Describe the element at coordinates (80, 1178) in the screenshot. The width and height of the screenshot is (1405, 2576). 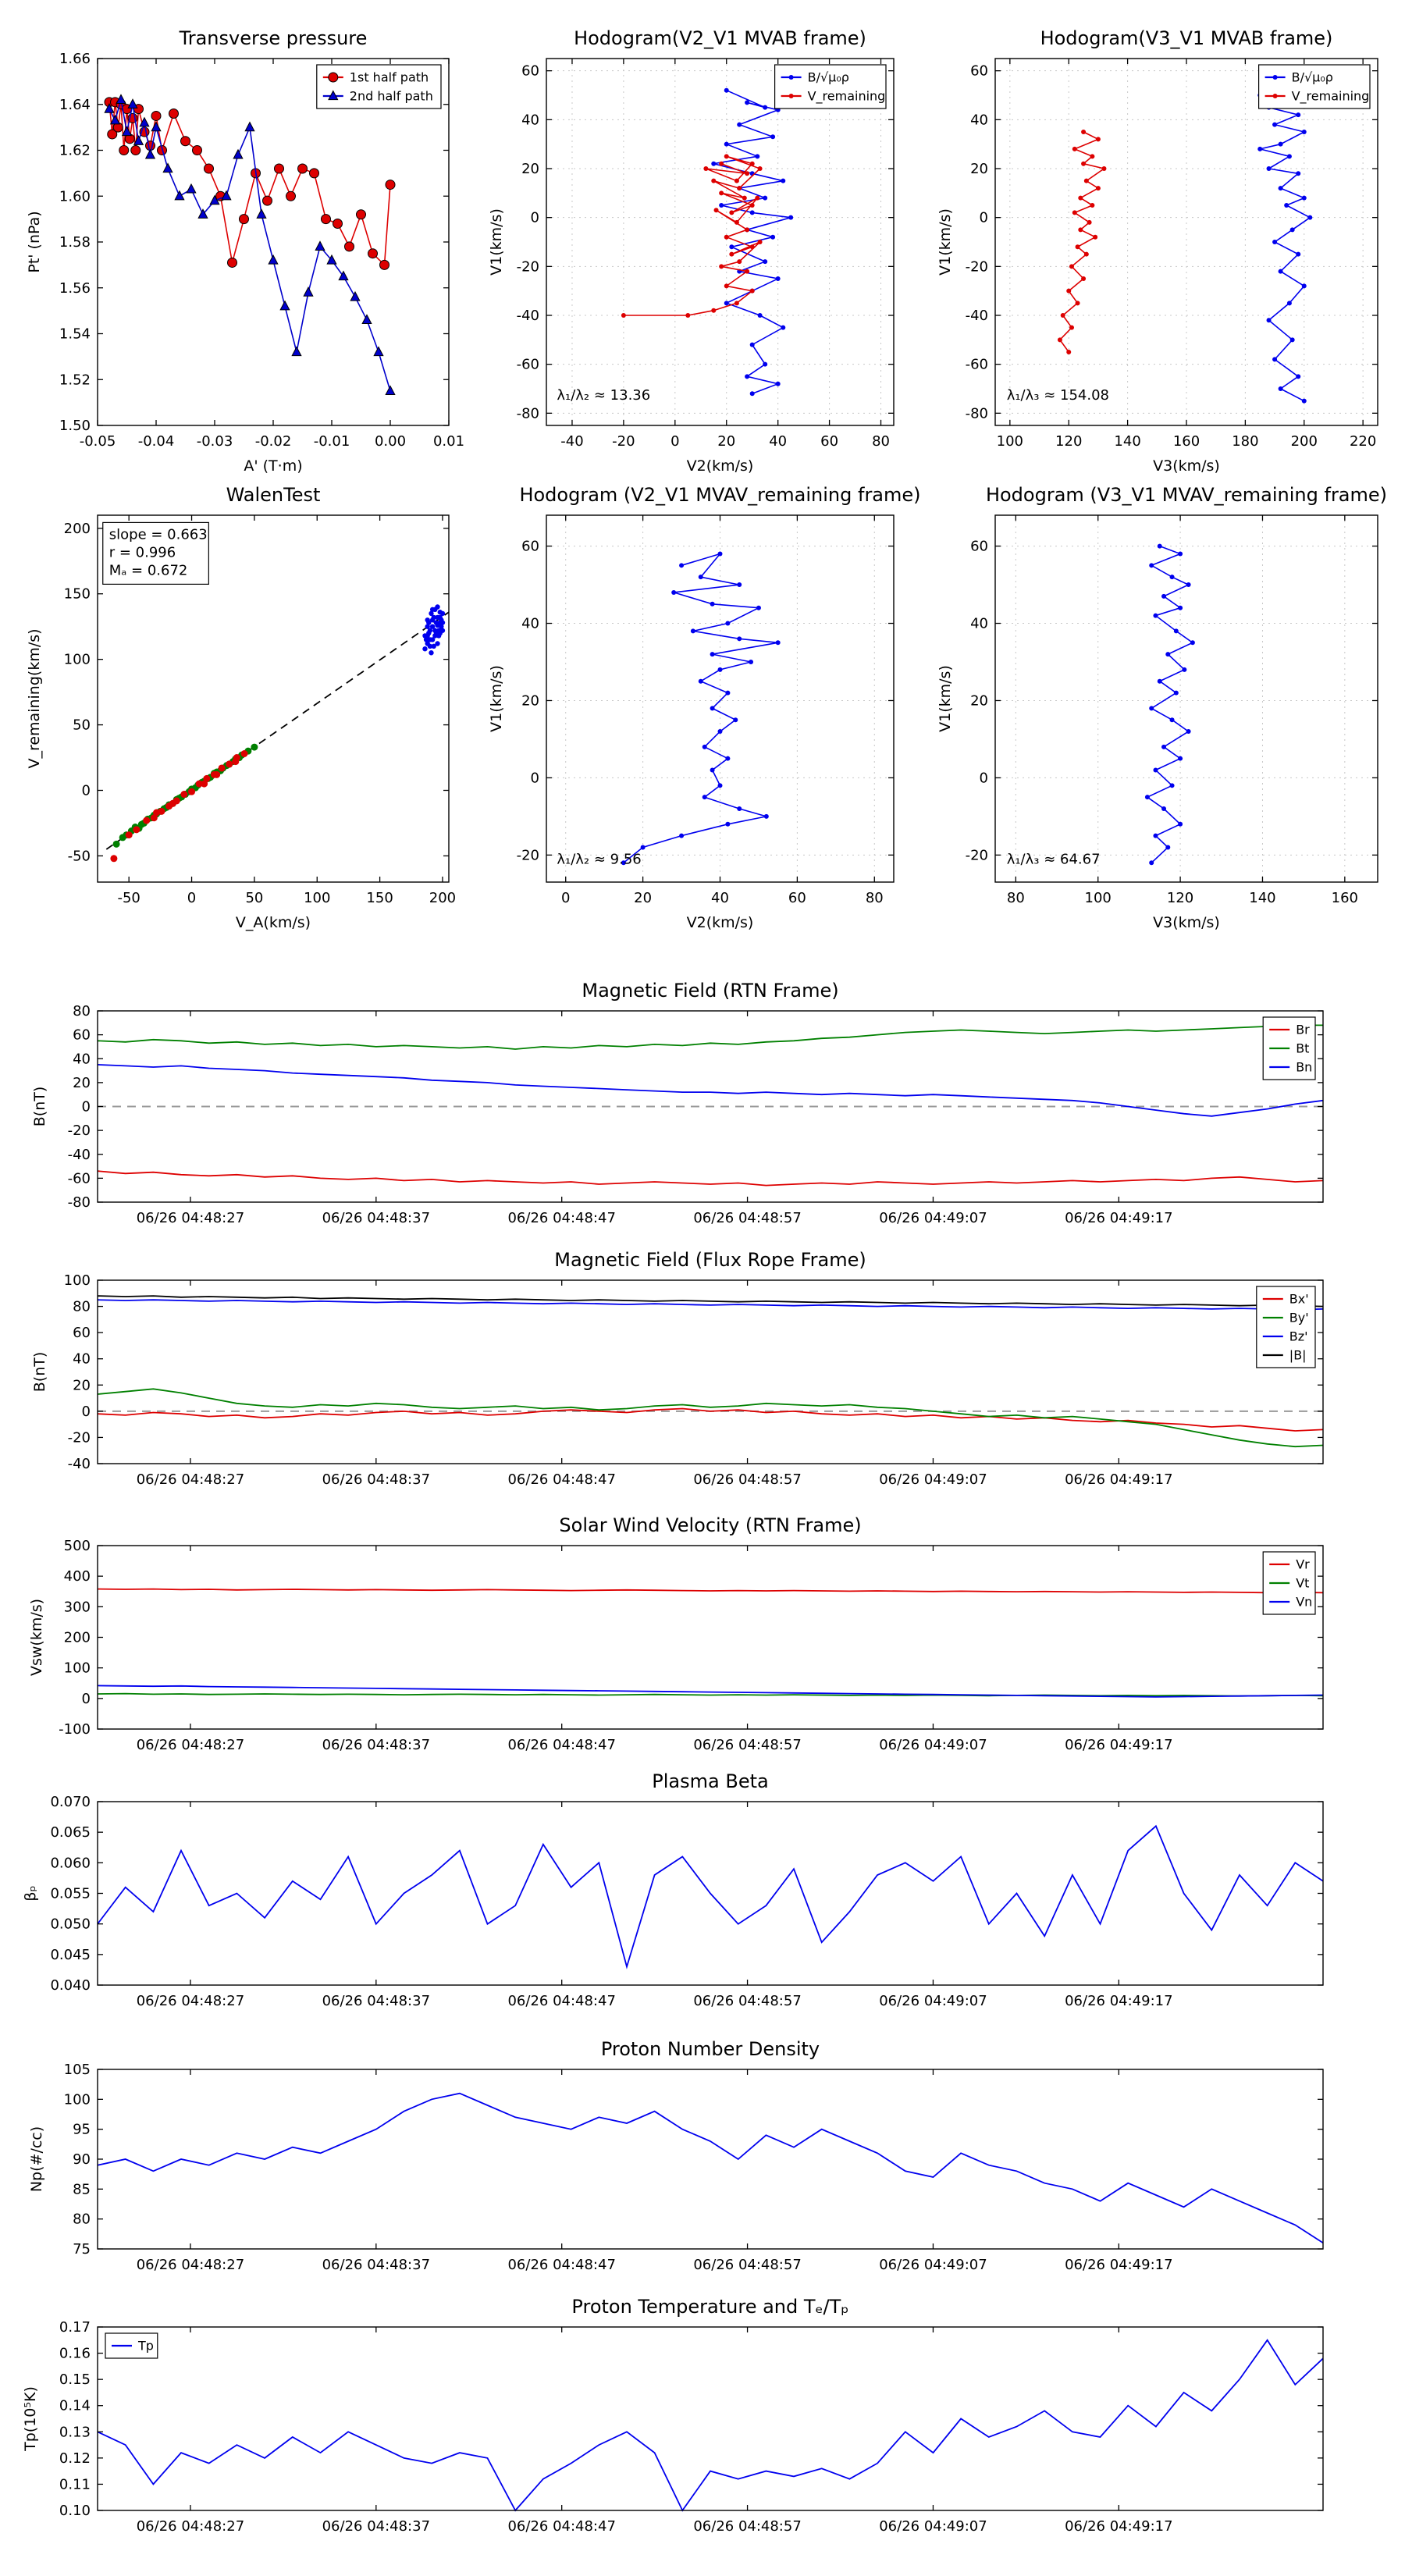
I see `y-tick-label: -60` at that location.